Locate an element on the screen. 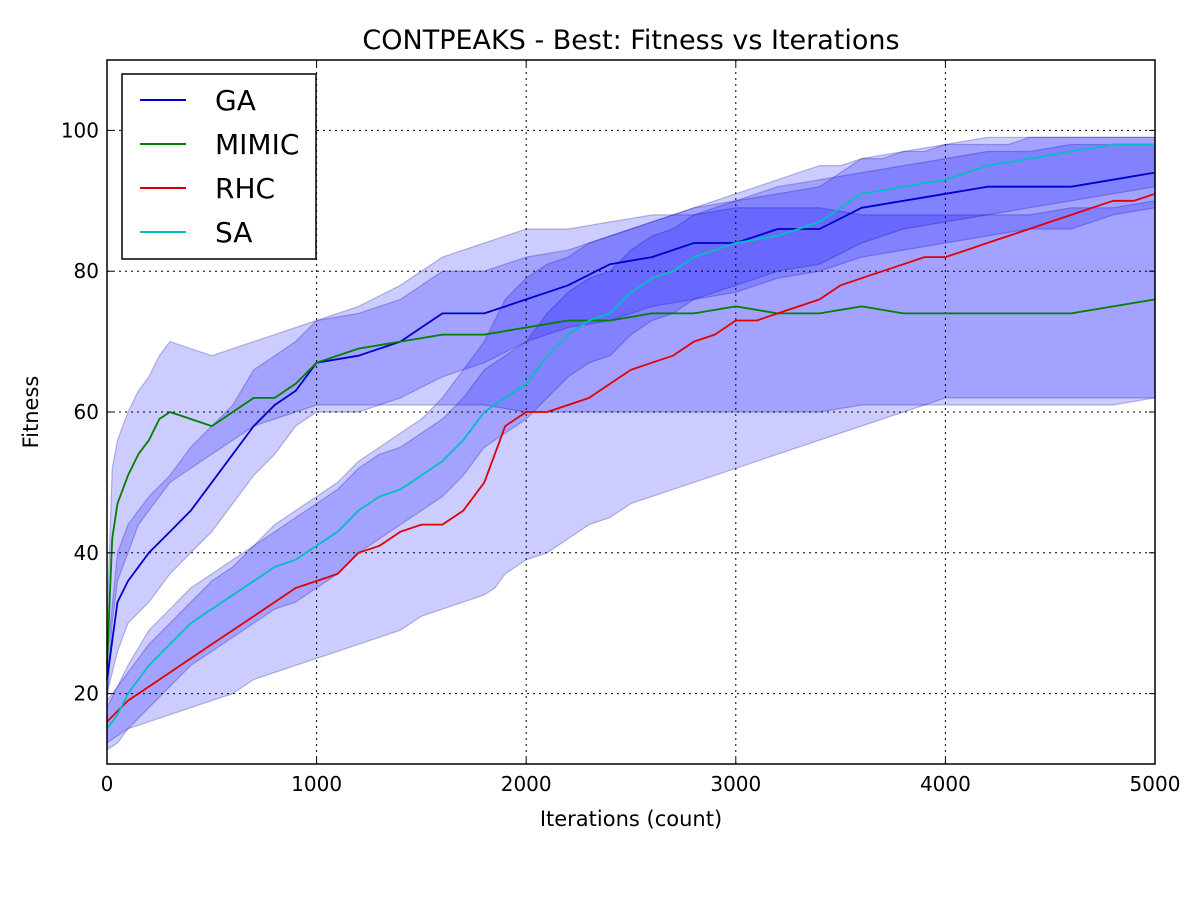  chart-title: CONTPEAKS - Best: Fitness vs Iterations is located at coordinates (630, 40).